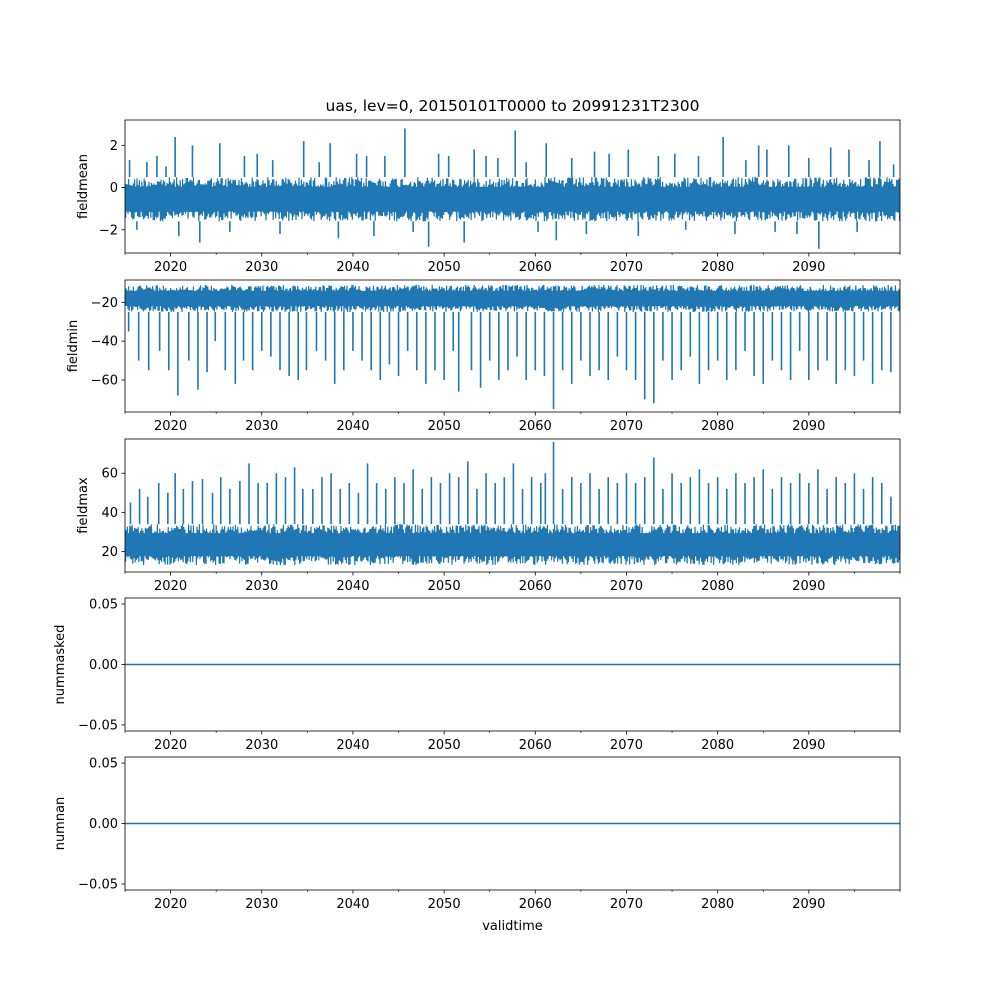 This screenshot has width=1000, height=1000. Describe the element at coordinates (103, 605) in the screenshot. I see `y-tick-label-nummasked: 0.05` at that location.